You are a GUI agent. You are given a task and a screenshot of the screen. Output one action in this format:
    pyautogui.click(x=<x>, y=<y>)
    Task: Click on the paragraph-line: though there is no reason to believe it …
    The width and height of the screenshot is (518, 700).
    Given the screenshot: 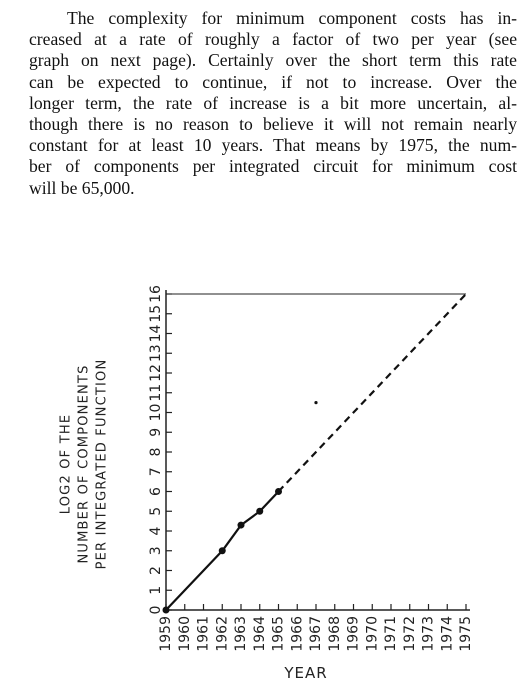 What is the action you would take?
    pyautogui.click(x=273, y=124)
    